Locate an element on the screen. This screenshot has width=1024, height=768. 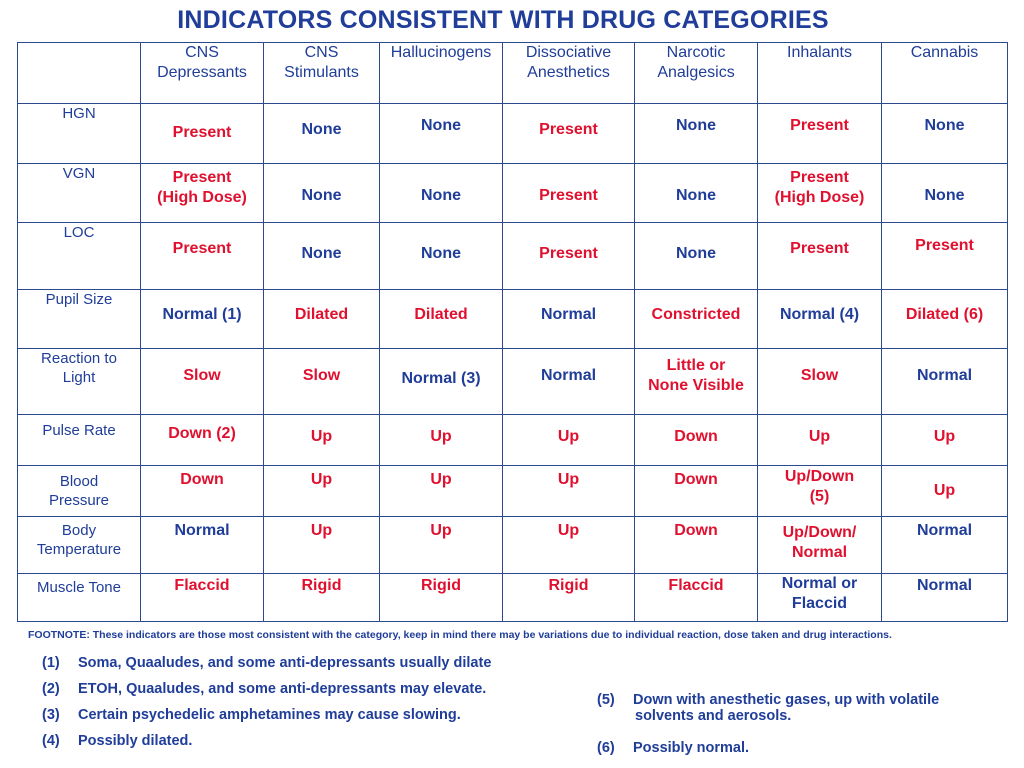
table-row: Blood Pressure Down Up Up Up Down Up/Down (5) Up is located at coordinates (512, 491).